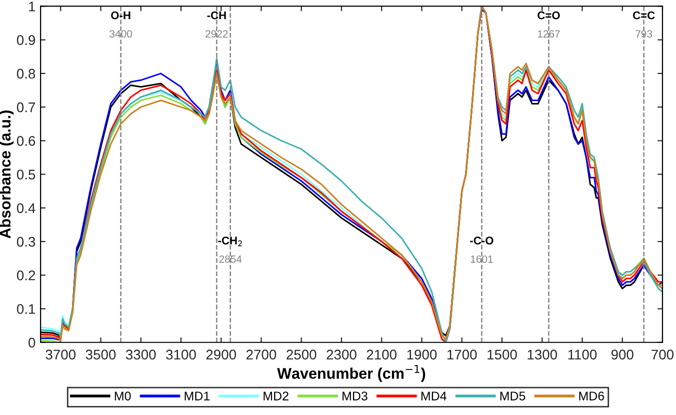  What do you see at coordinates (26, 40) in the screenshot?
I see `y-tick-label: 0.9` at bounding box center [26, 40].